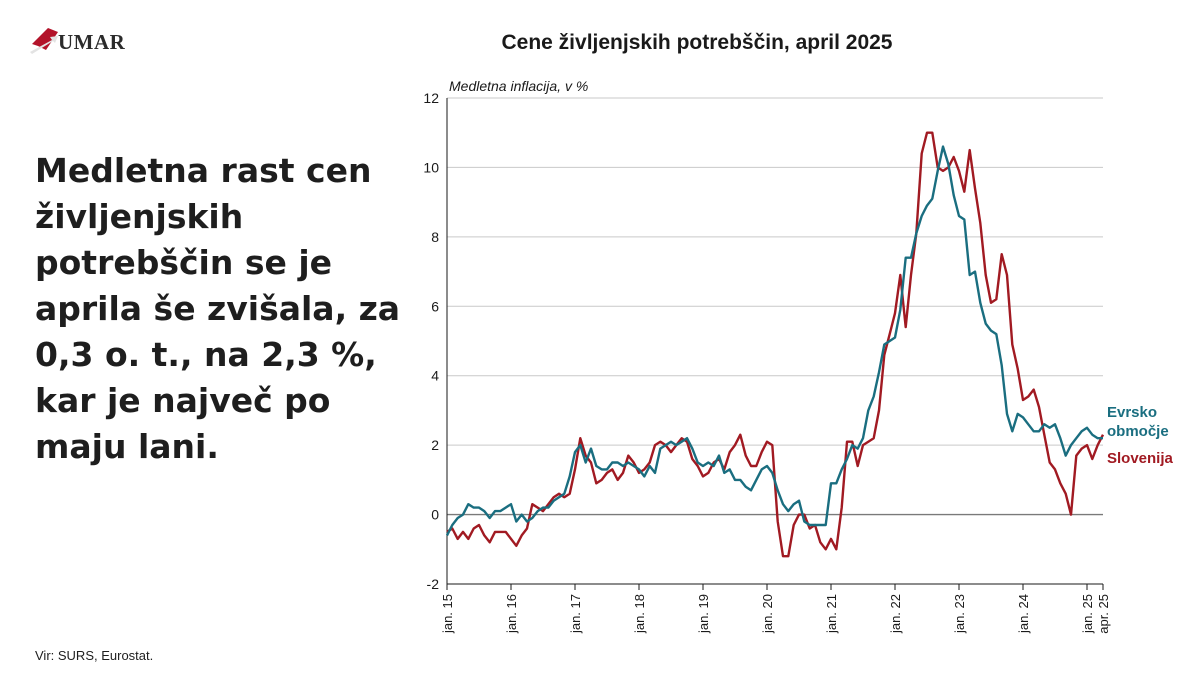 The image size is (1200, 675). I want to click on umar-logo-mark, so click(44, 41).